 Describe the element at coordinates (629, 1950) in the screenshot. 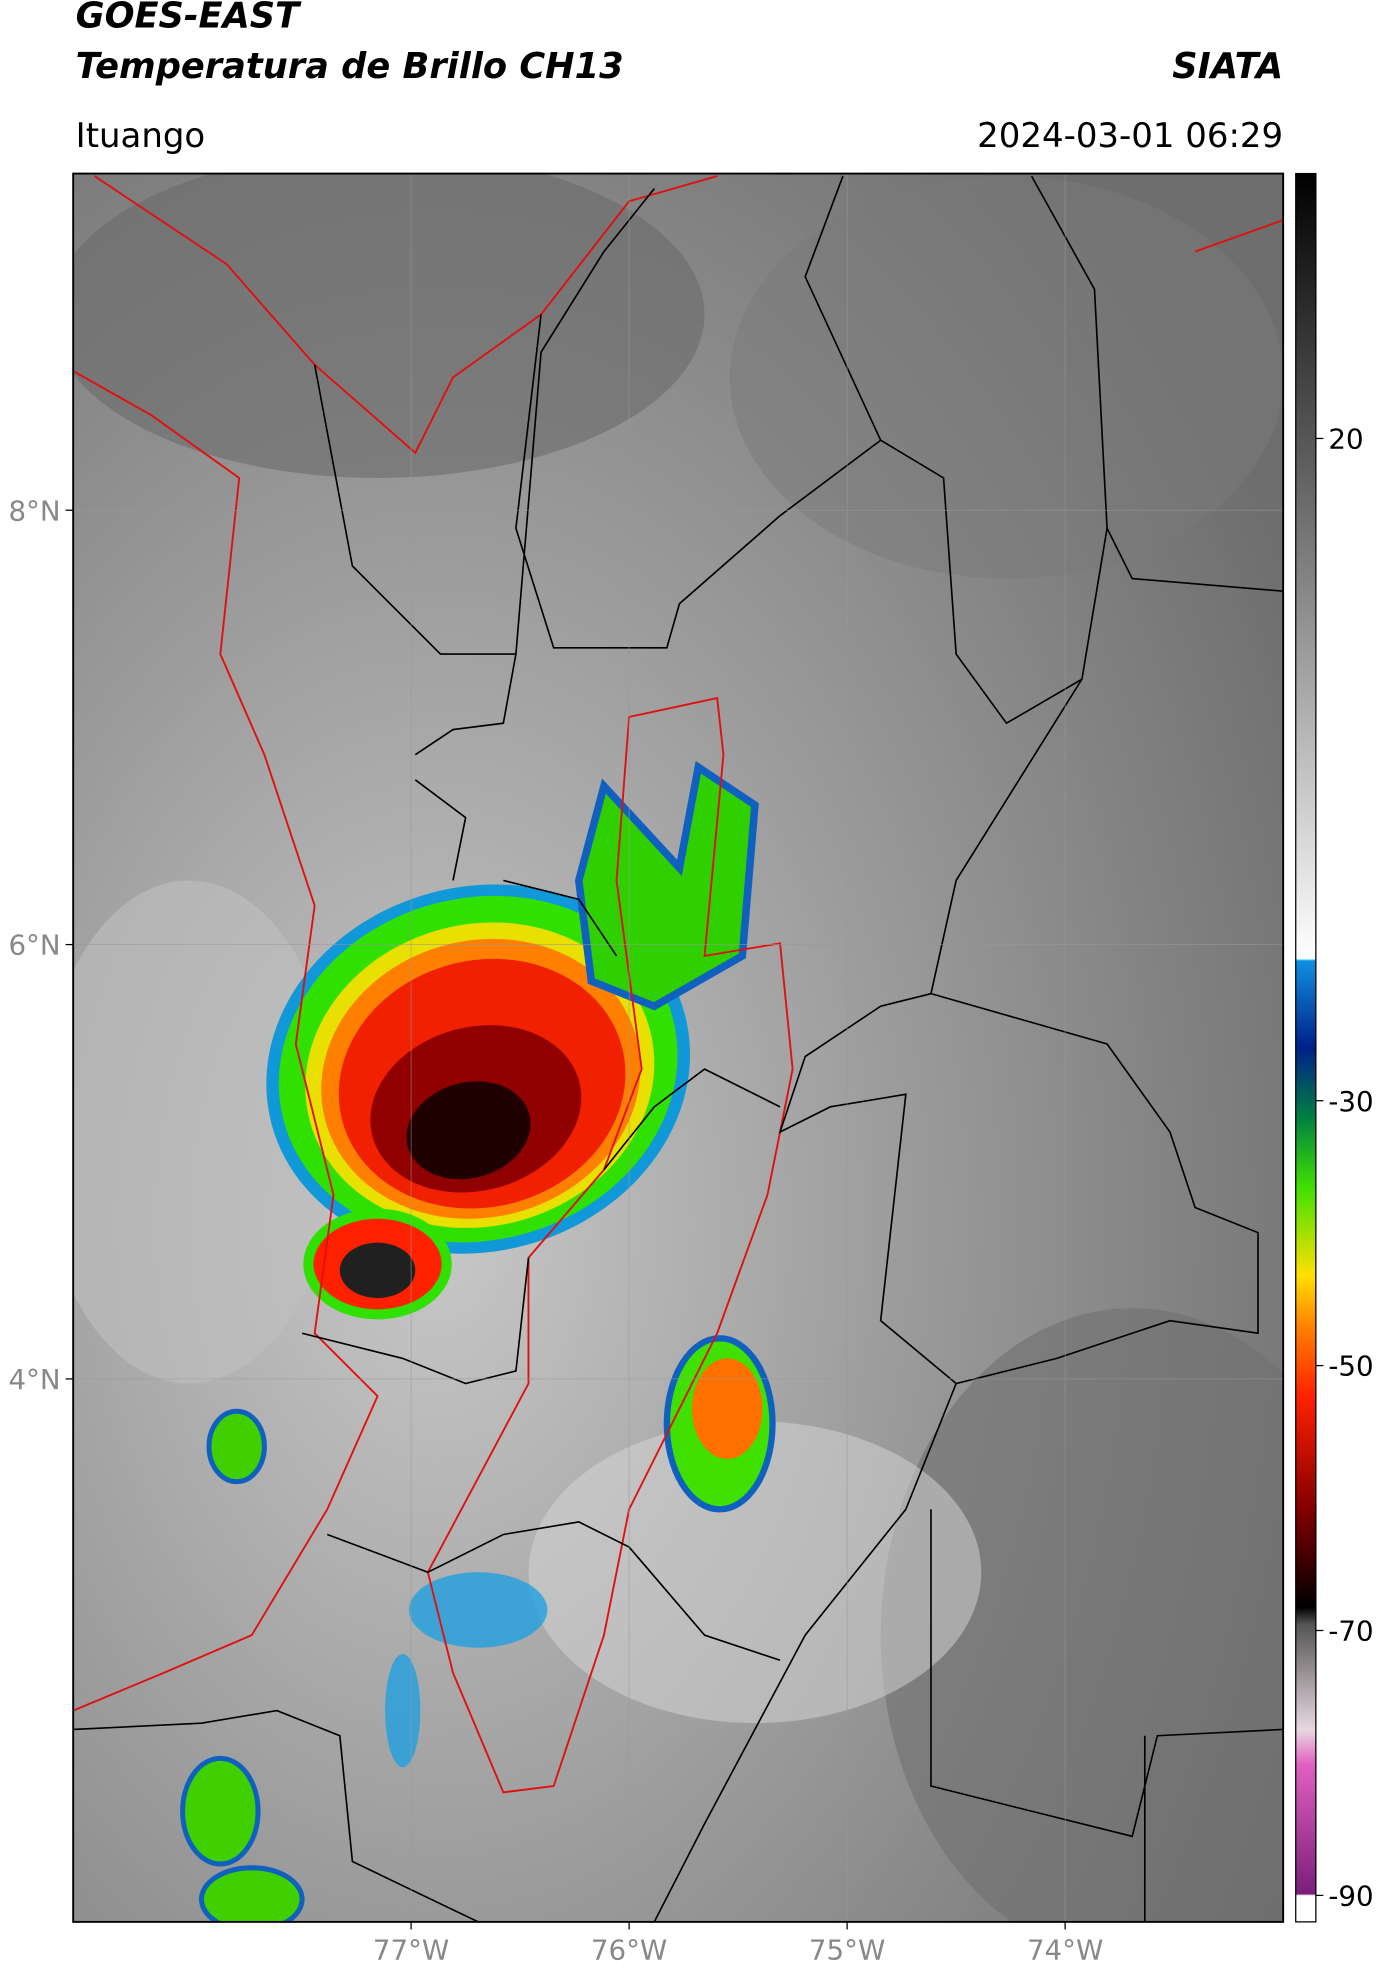

I see `lon-tick-label: 76°W` at that location.